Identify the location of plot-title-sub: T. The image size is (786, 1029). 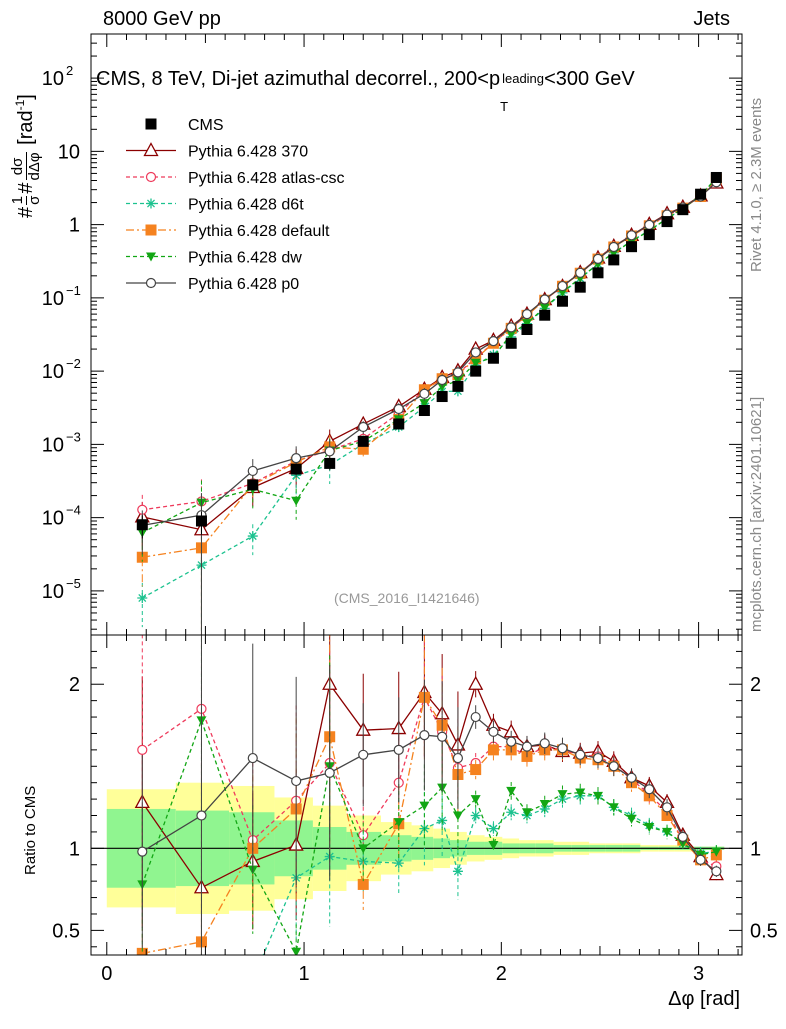
(504, 106).